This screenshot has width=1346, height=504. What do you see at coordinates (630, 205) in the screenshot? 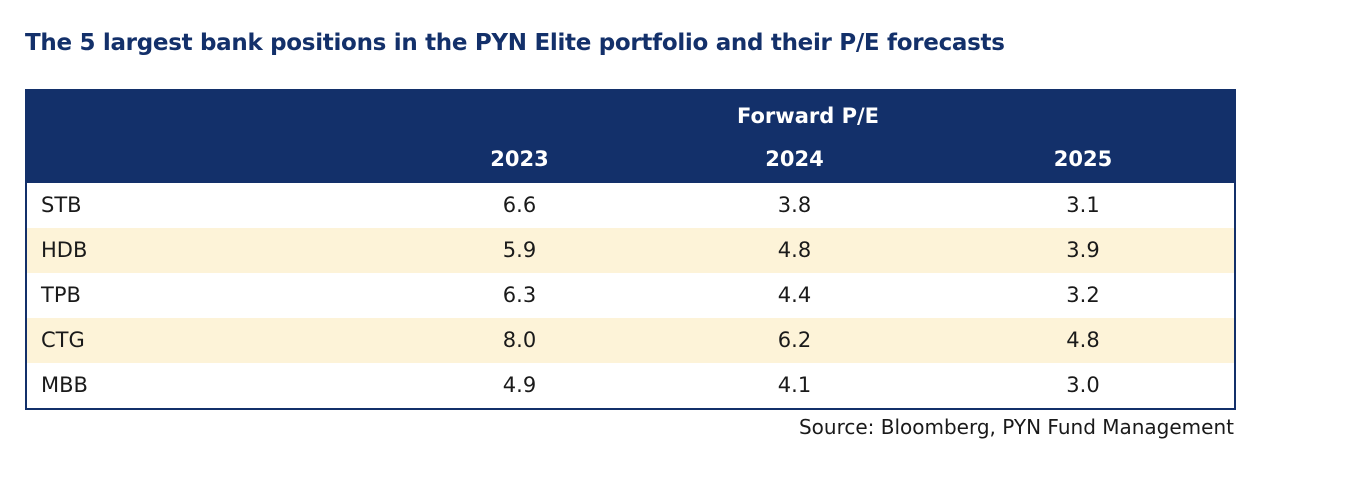
I see `table-row: STB 6.6 3.8 3.1` at bounding box center [630, 205].